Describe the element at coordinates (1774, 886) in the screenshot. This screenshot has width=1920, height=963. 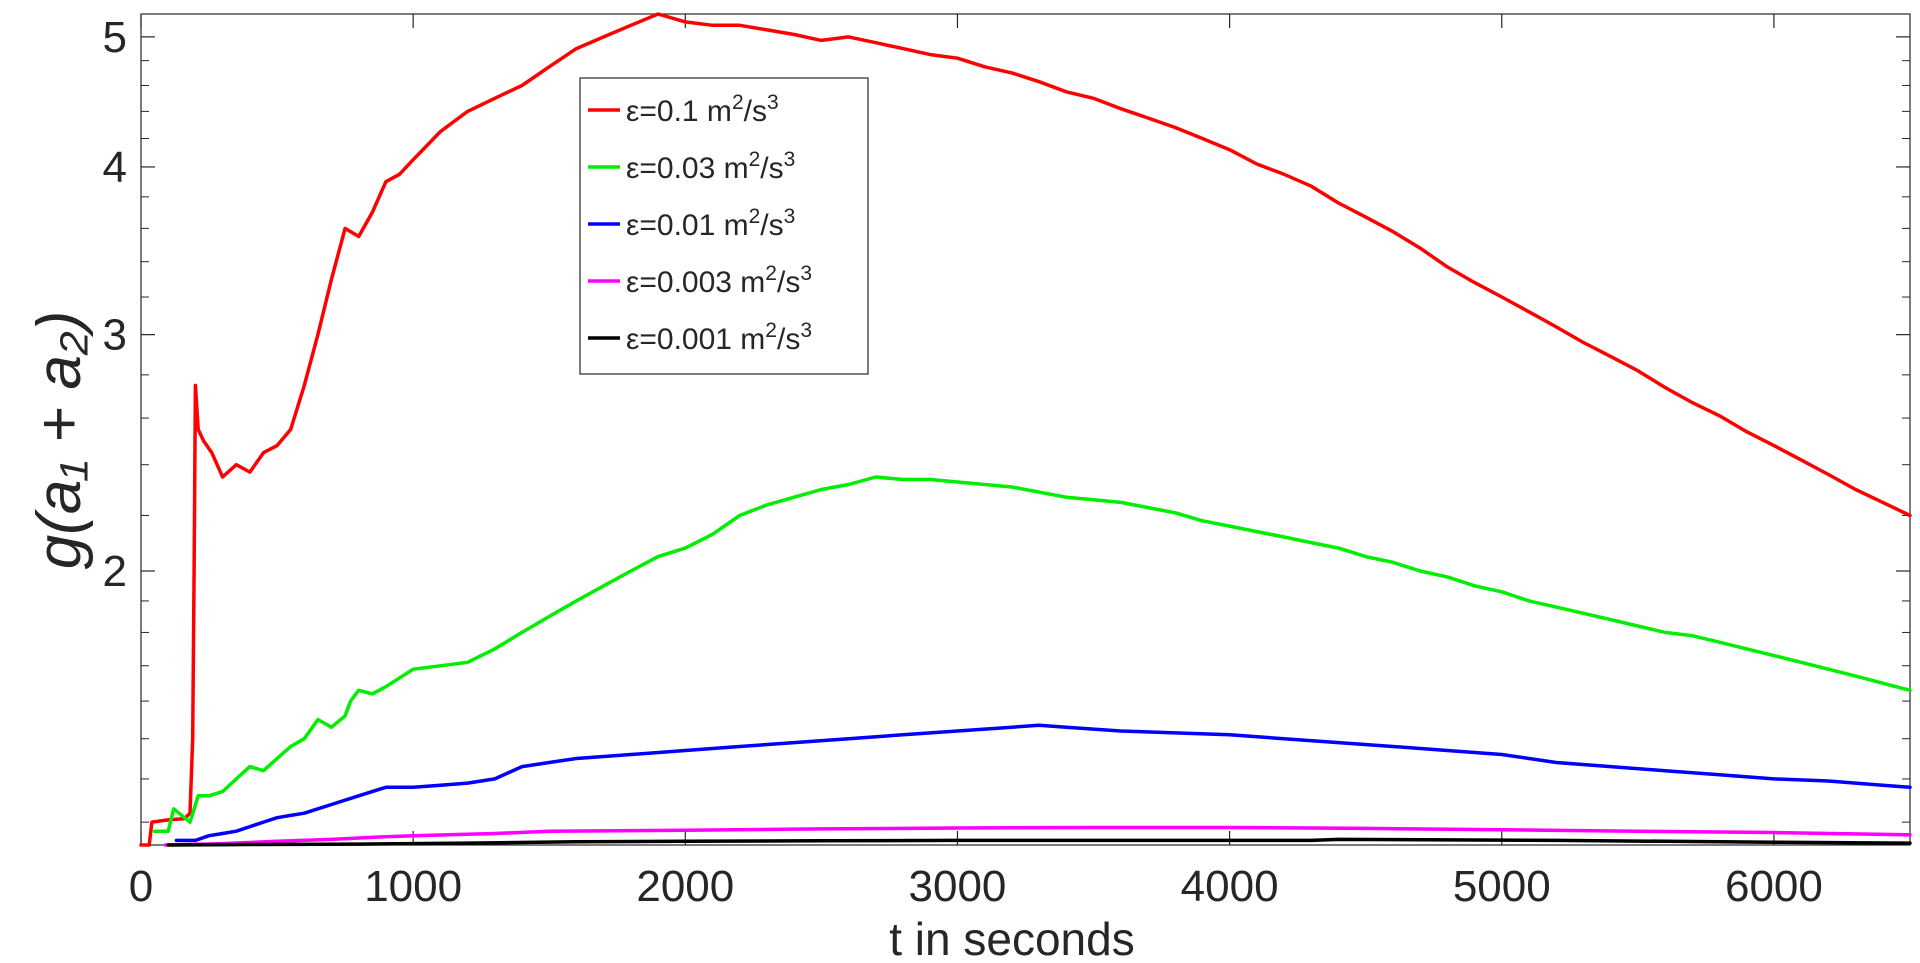
I see `x-tick-label: 6000` at that location.